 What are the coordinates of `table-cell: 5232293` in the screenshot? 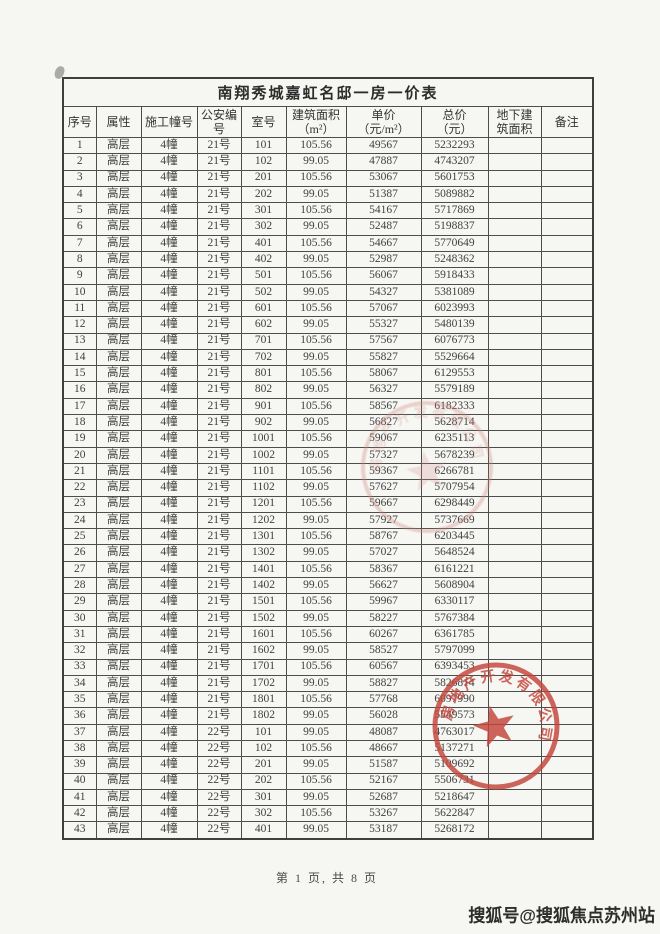 It's located at (454, 145).